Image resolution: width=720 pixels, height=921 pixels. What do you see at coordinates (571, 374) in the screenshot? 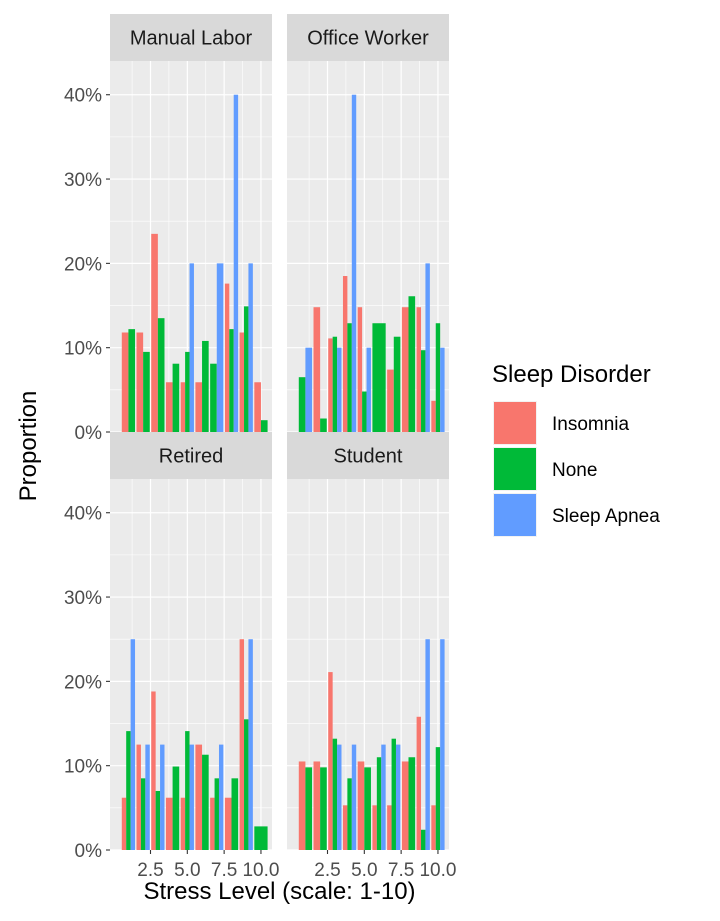
I see `legend-title: Sleep Disorder` at bounding box center [571, 374].